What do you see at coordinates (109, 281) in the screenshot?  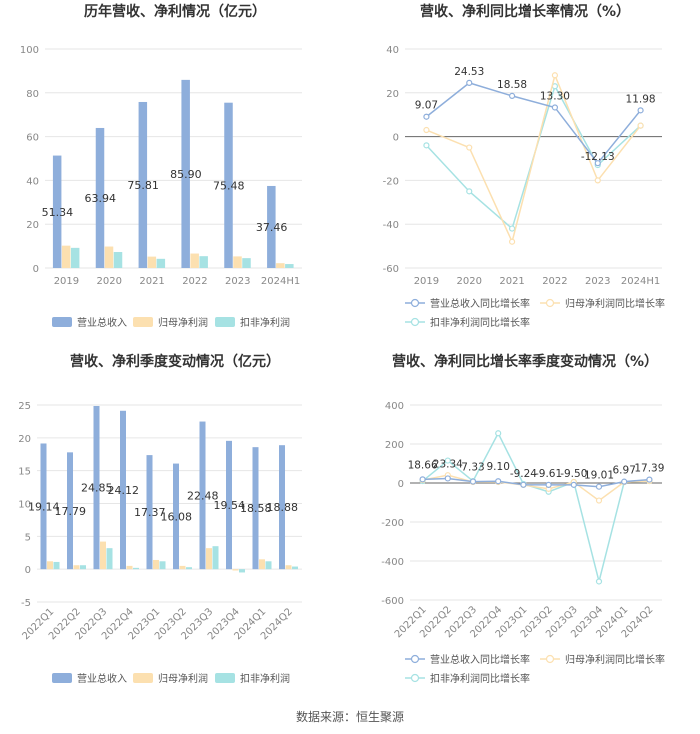 I see `x-tick-label: 2020` at bounding box center [109, 281].